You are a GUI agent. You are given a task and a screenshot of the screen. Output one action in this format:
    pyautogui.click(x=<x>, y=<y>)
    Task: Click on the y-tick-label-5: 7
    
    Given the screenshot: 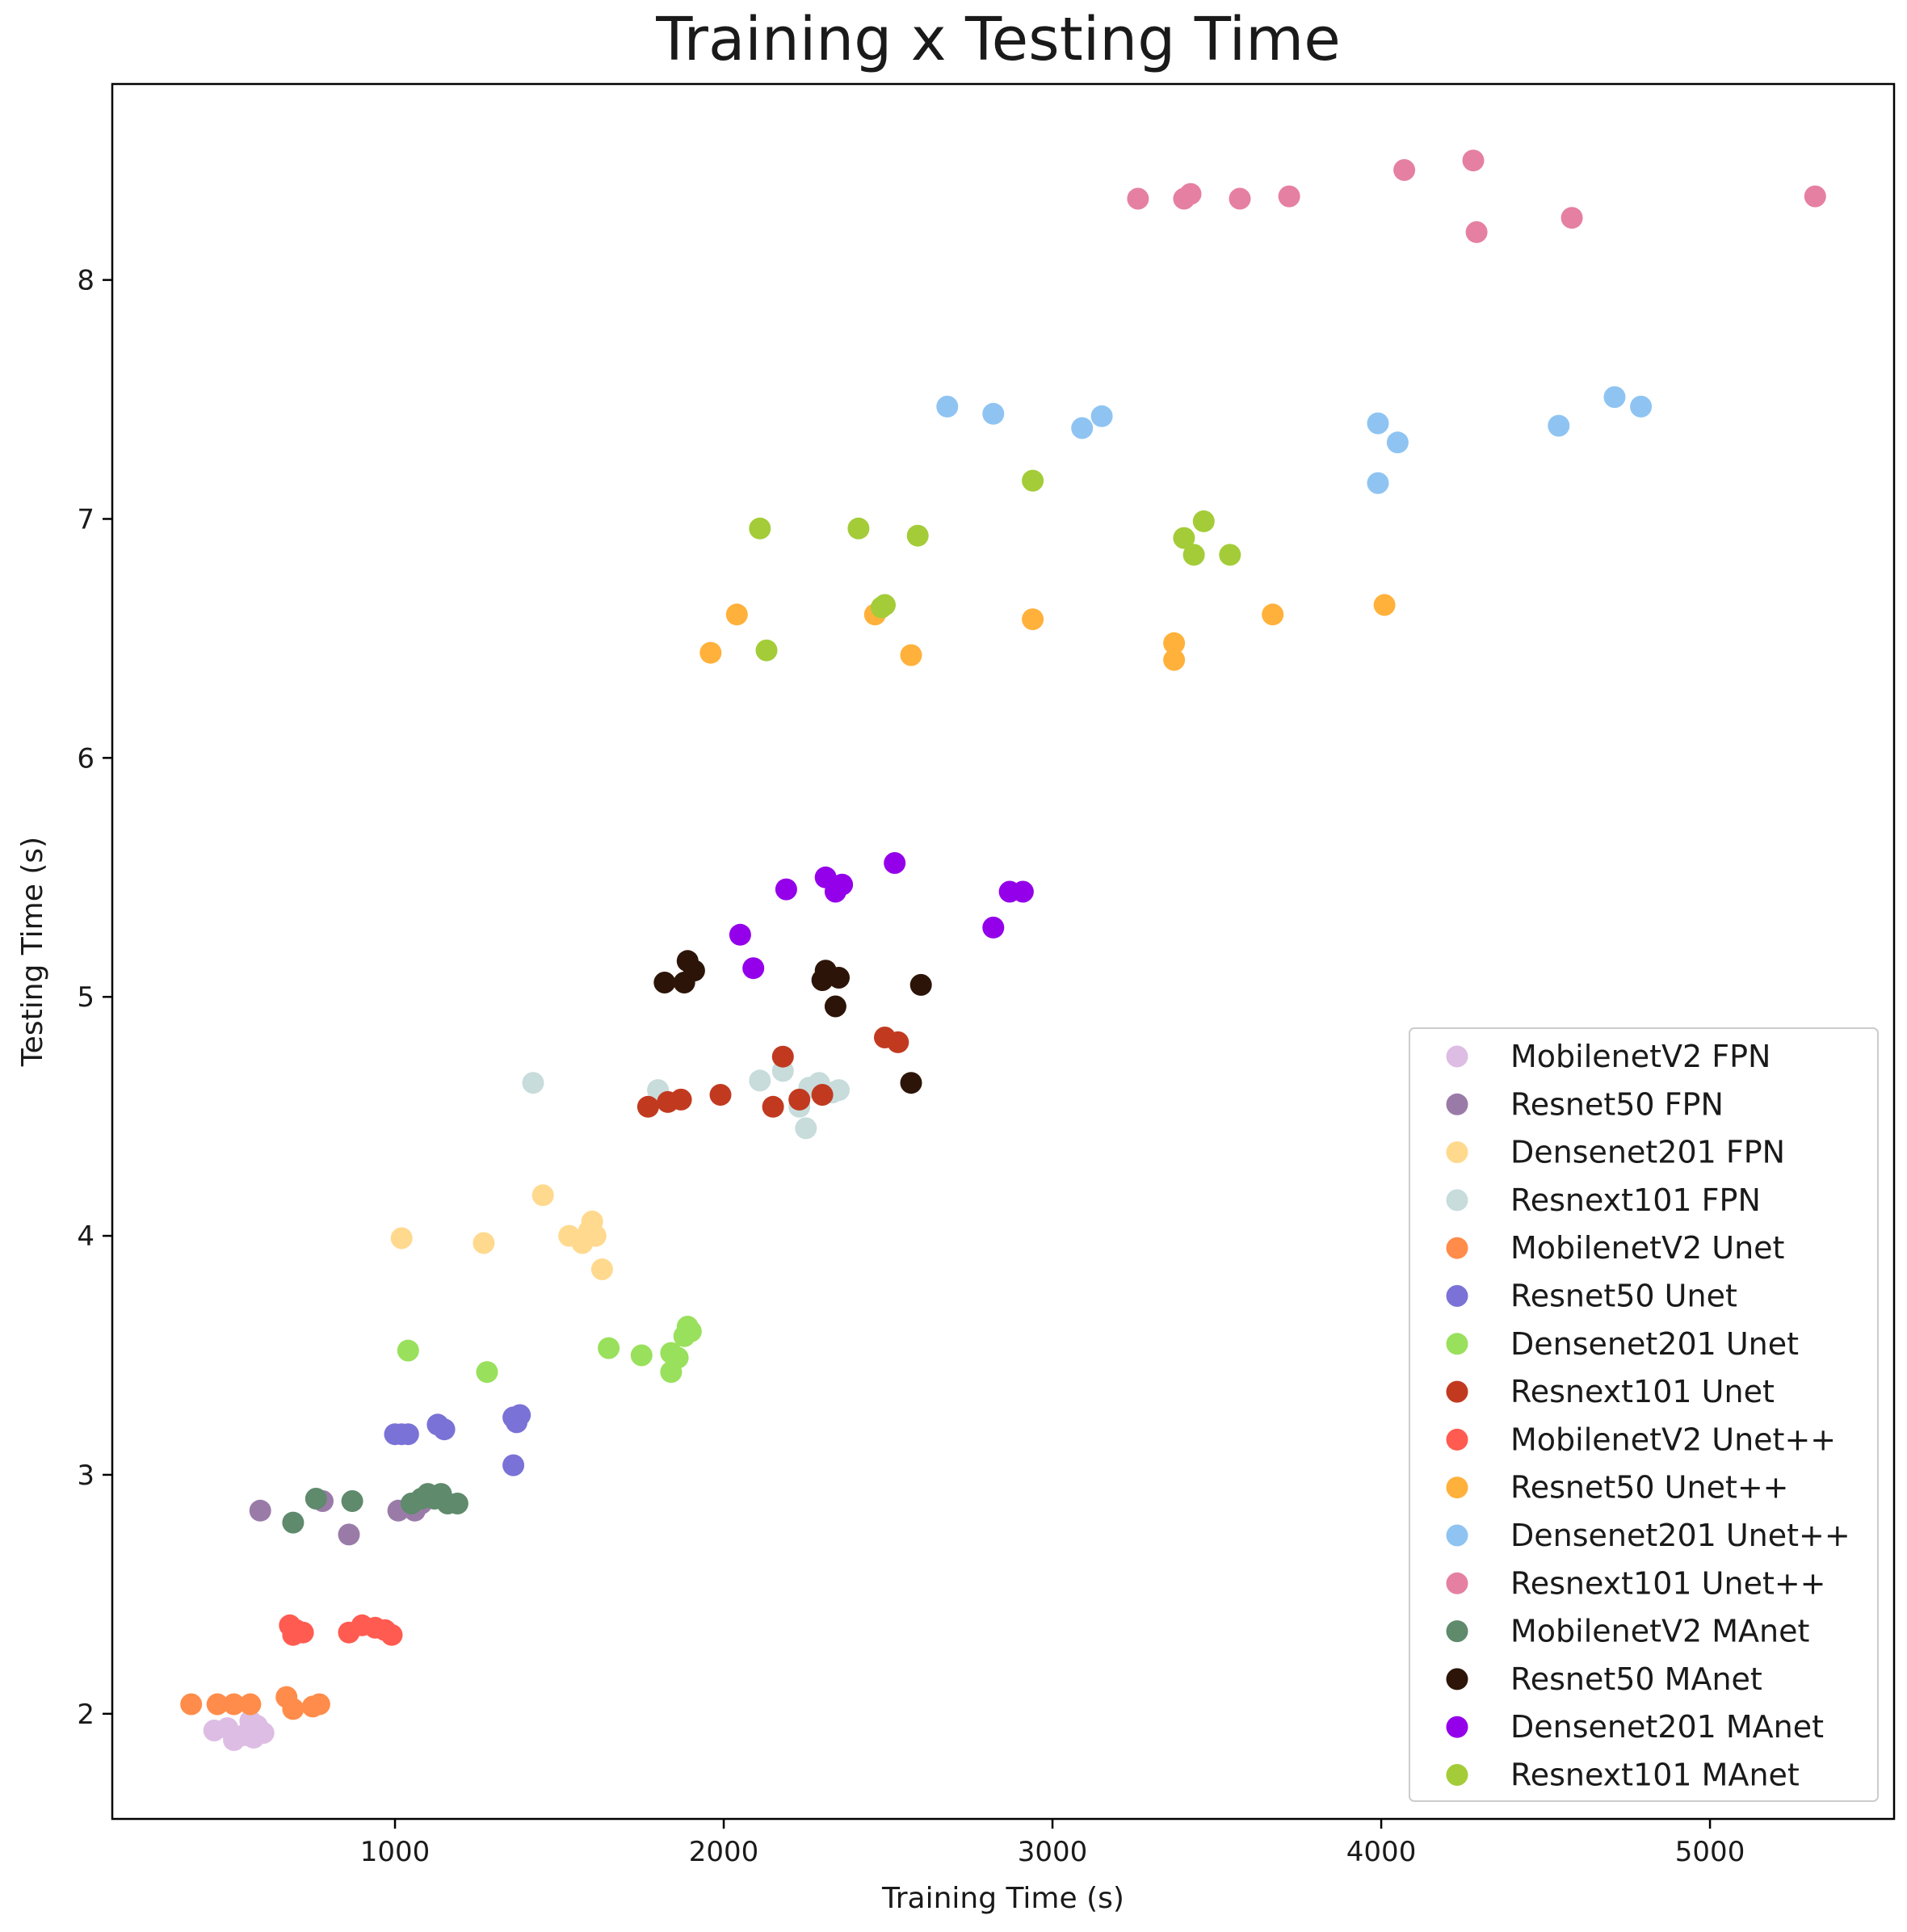 What is the action you would take?
    pyautogui.click(x=86, y=520)
    